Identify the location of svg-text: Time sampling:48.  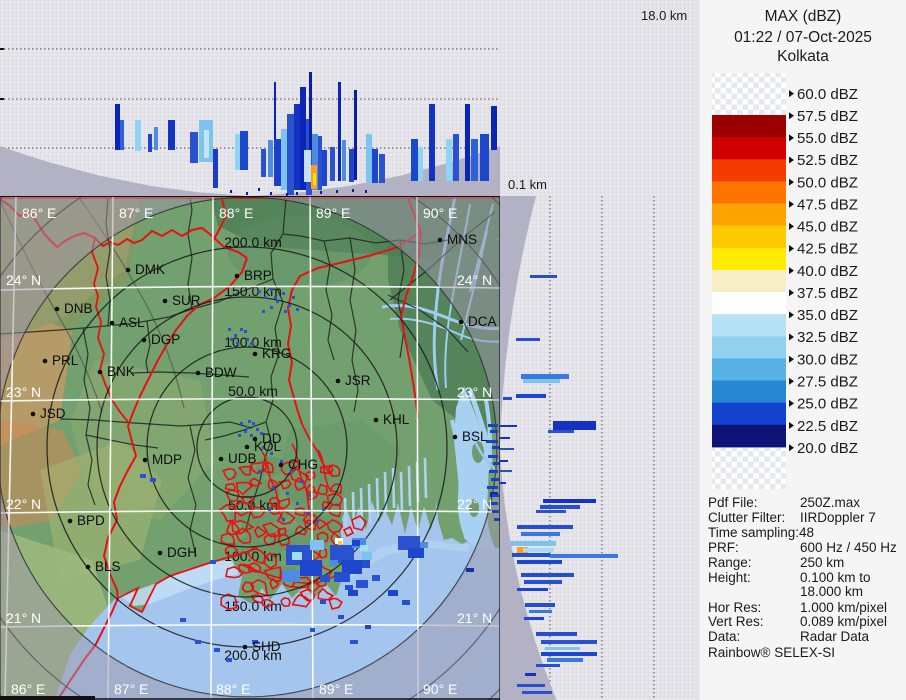
(761, 532).